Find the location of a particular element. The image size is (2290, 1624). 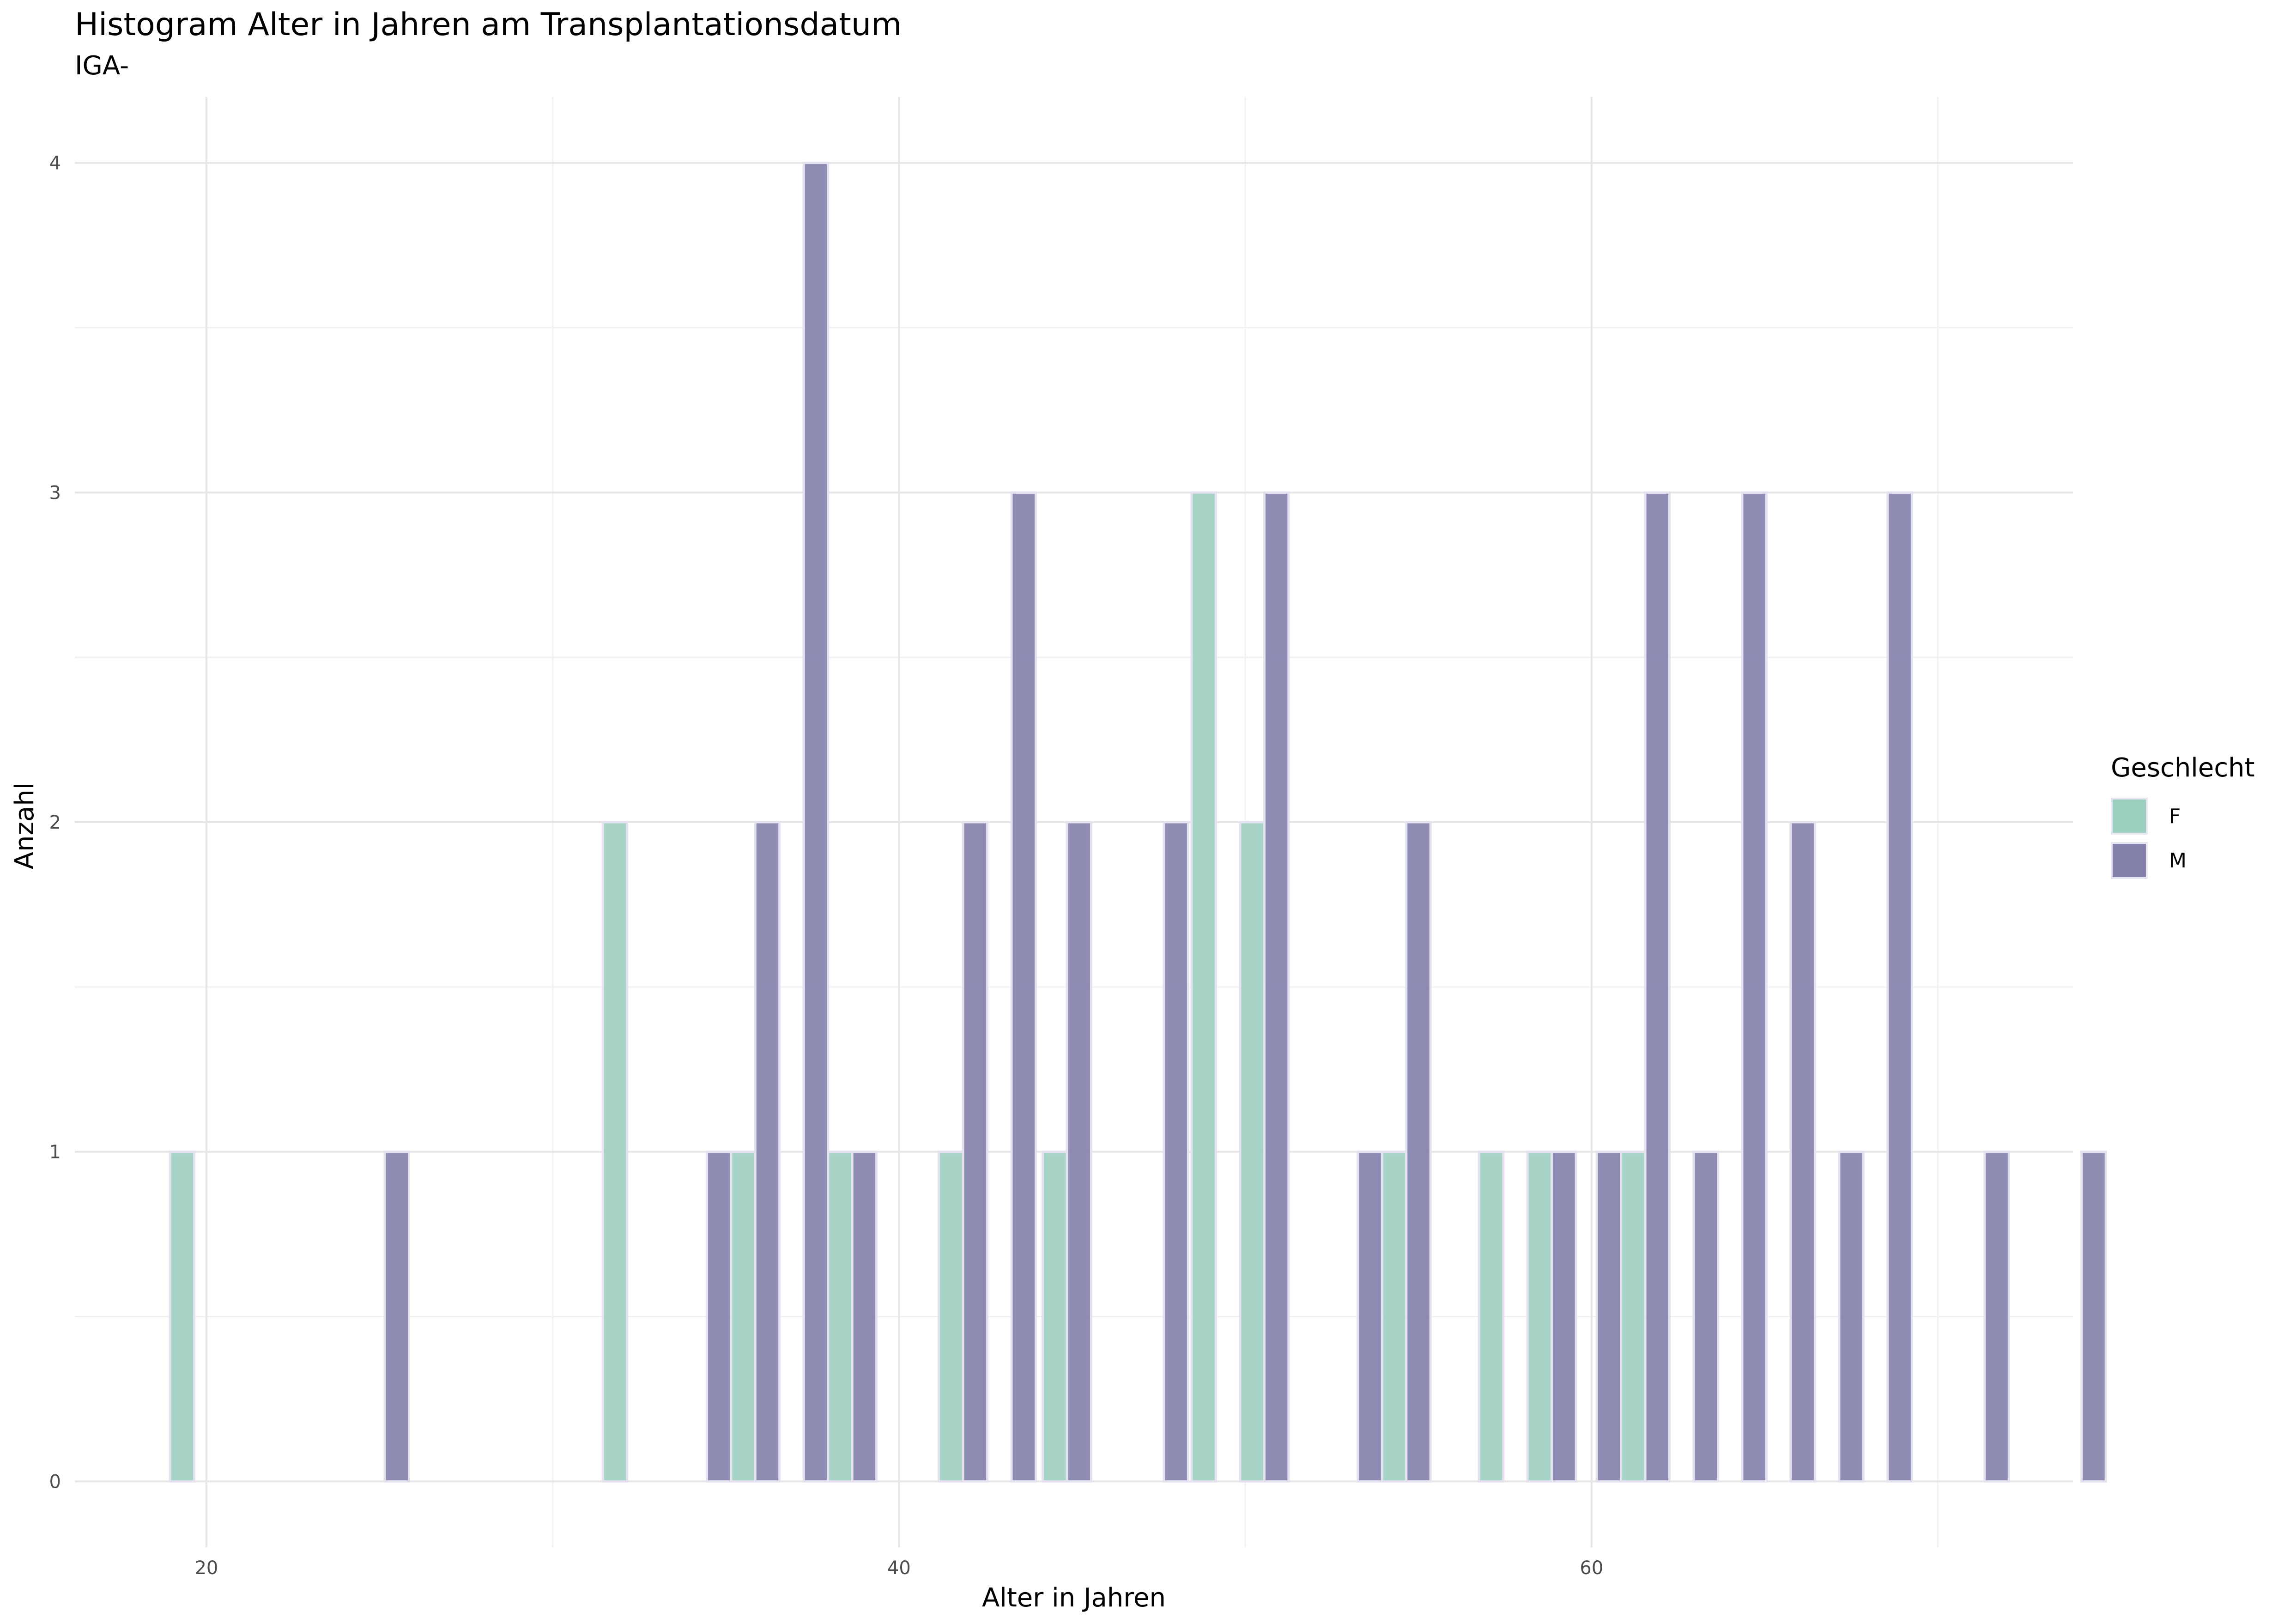

y-axis-label: Anzahl is located at coordinates (25, 826).